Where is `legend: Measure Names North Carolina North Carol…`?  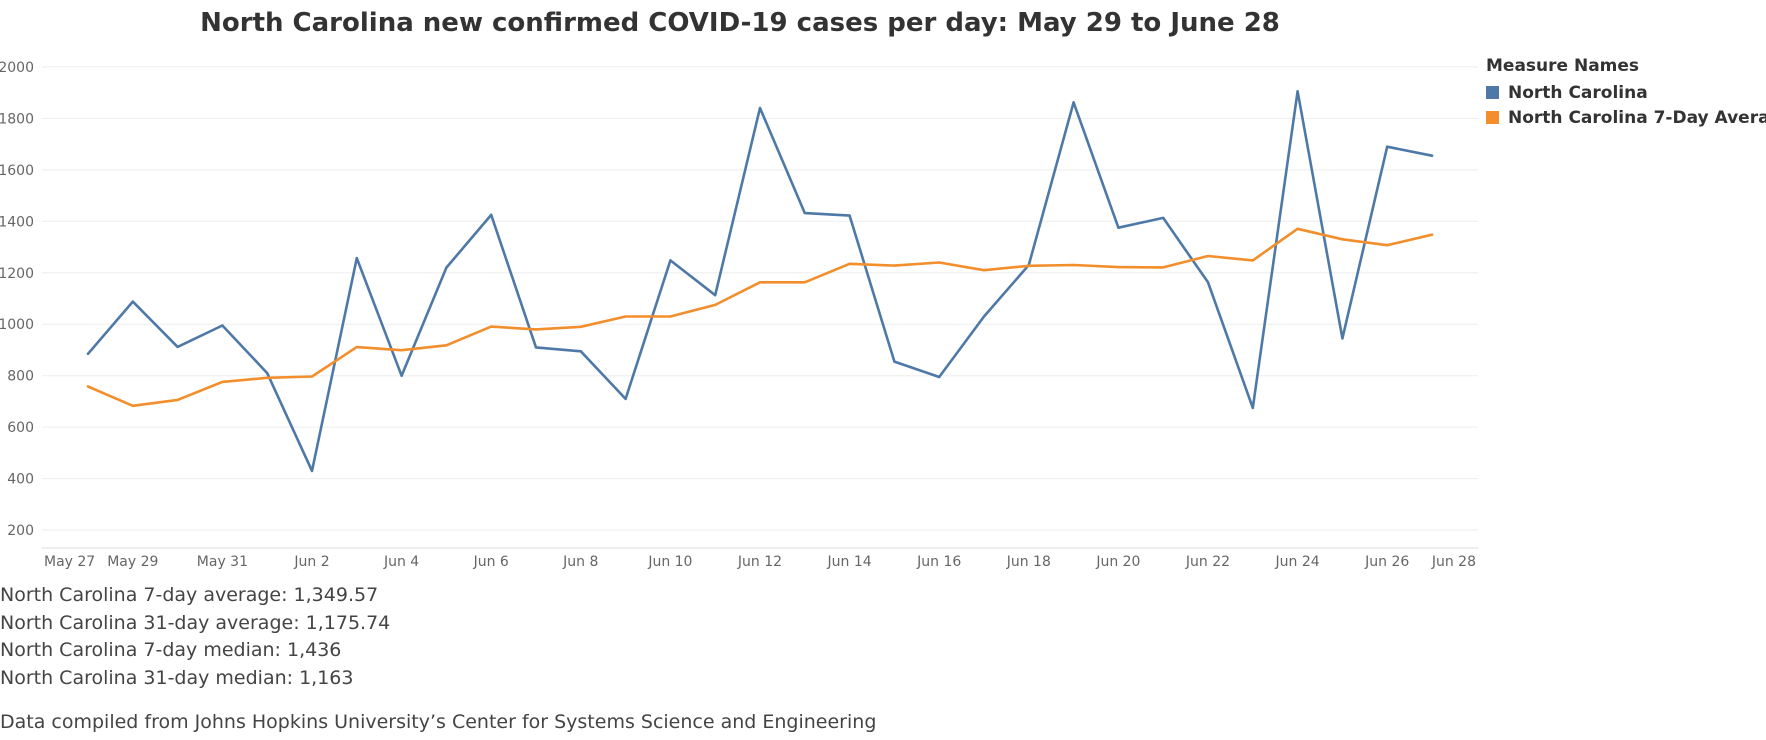 legend: Measure Names North Carolina North Carol… is located at coordinates (1626, 93).